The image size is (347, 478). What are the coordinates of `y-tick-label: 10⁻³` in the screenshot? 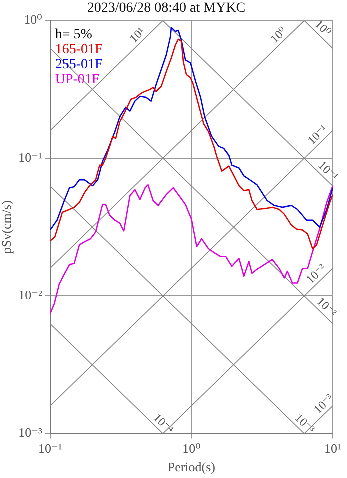 It's located at (30, 432).